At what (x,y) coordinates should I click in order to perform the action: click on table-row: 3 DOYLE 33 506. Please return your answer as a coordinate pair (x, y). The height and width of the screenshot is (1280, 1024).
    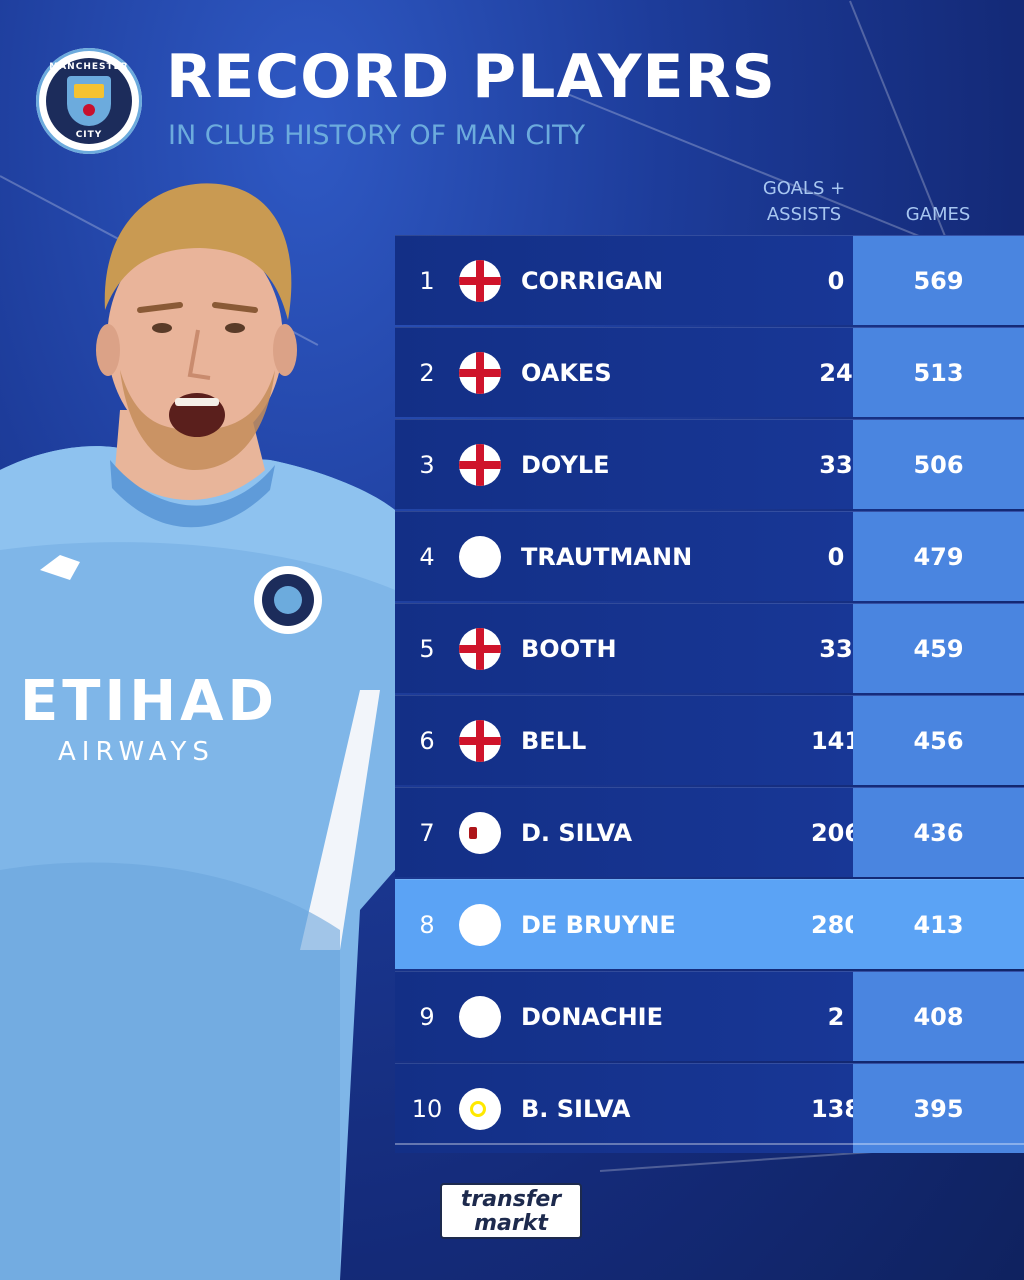
    Looking at the image, I should click on (709, 464).